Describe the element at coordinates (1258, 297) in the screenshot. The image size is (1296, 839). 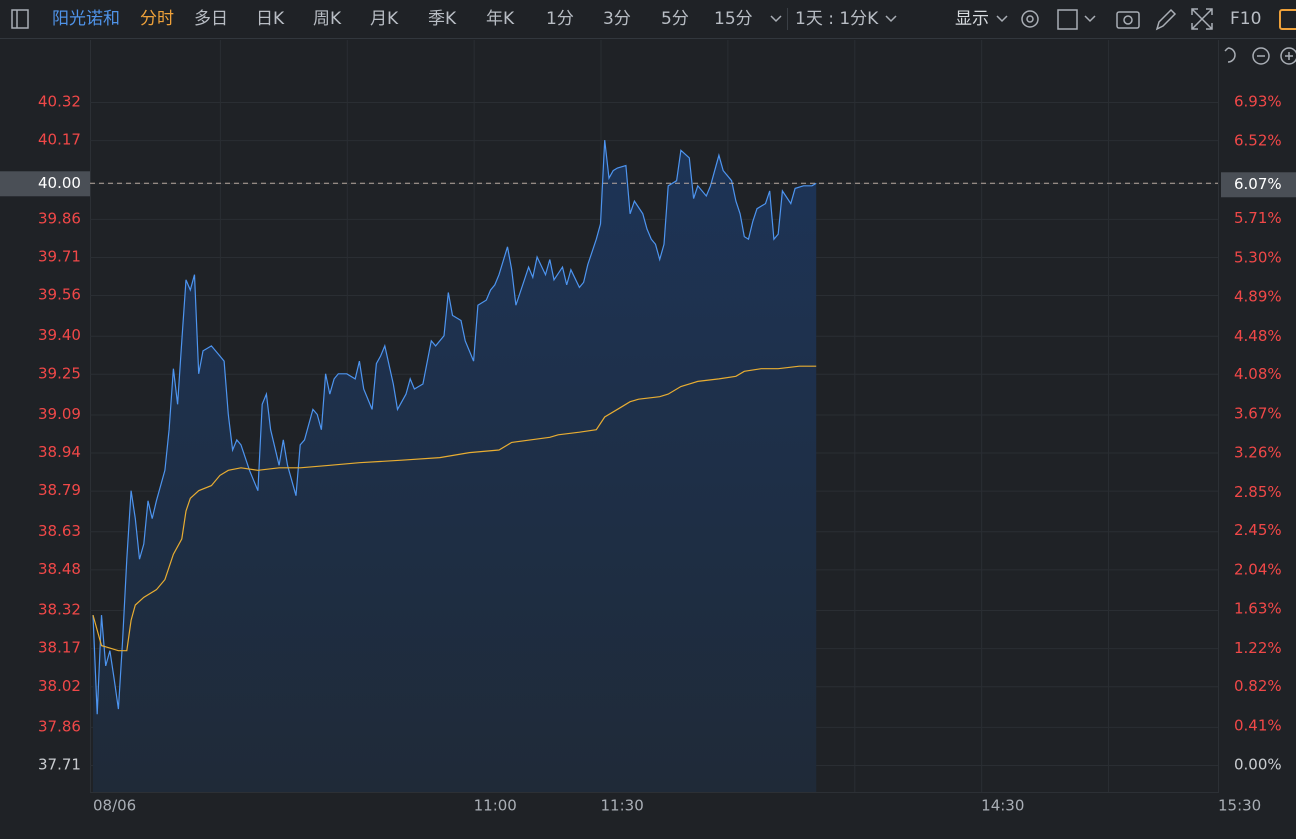
I see `y2-tick-label: 4.89%` at that location.